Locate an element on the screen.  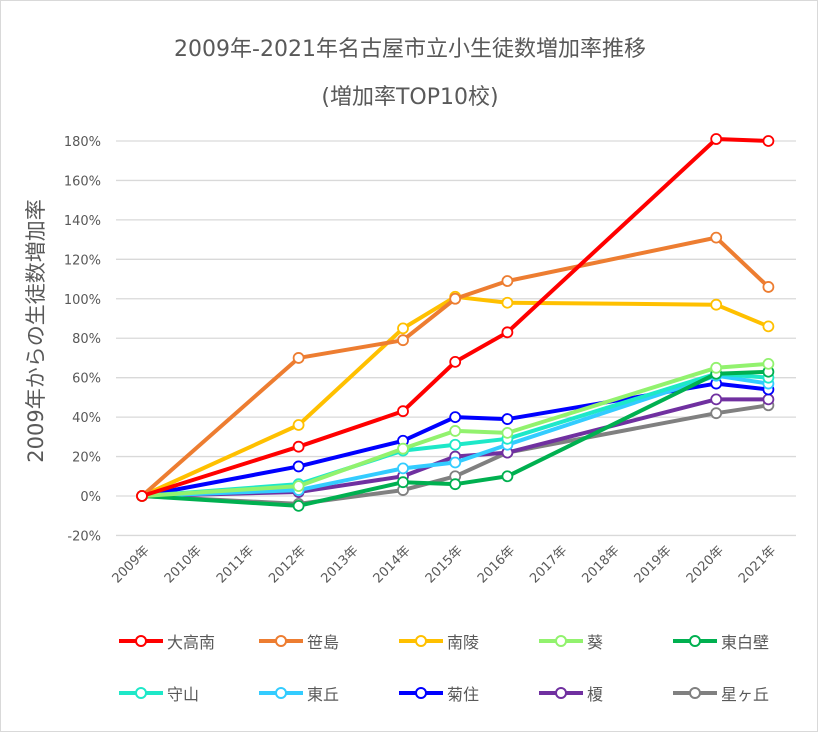
x-tick-label: 2016年 is located at coordinates (496, 564).